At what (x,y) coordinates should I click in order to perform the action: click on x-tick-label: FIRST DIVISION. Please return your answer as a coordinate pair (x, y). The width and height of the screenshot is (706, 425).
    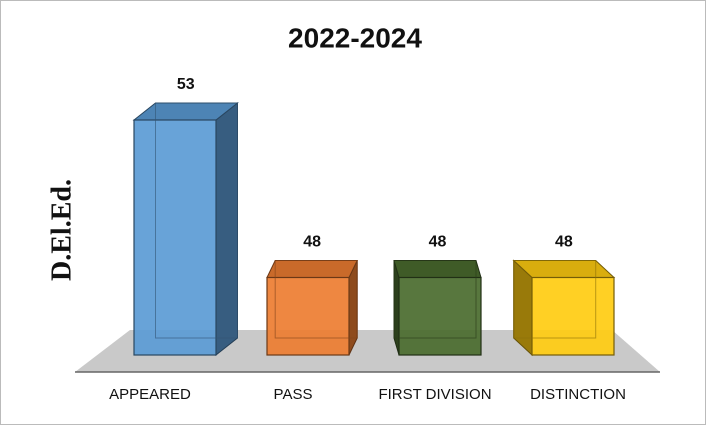
    Looking at the image, I should click on (434, 394).